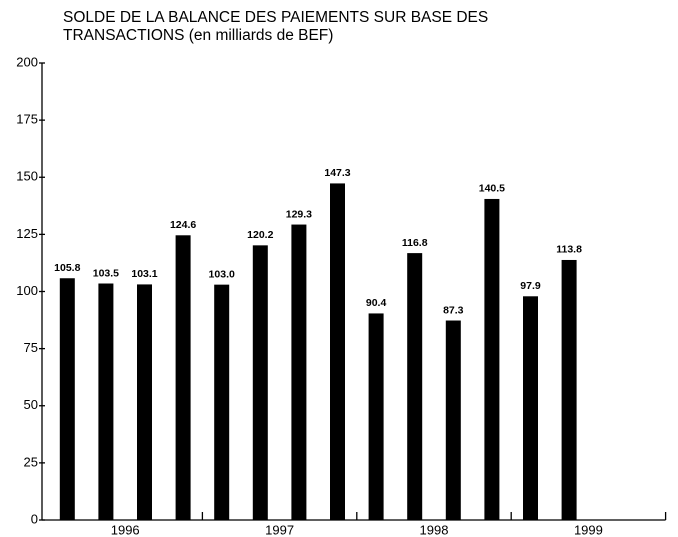  I want to click on y-tick-label: 50, so click(31, 404).